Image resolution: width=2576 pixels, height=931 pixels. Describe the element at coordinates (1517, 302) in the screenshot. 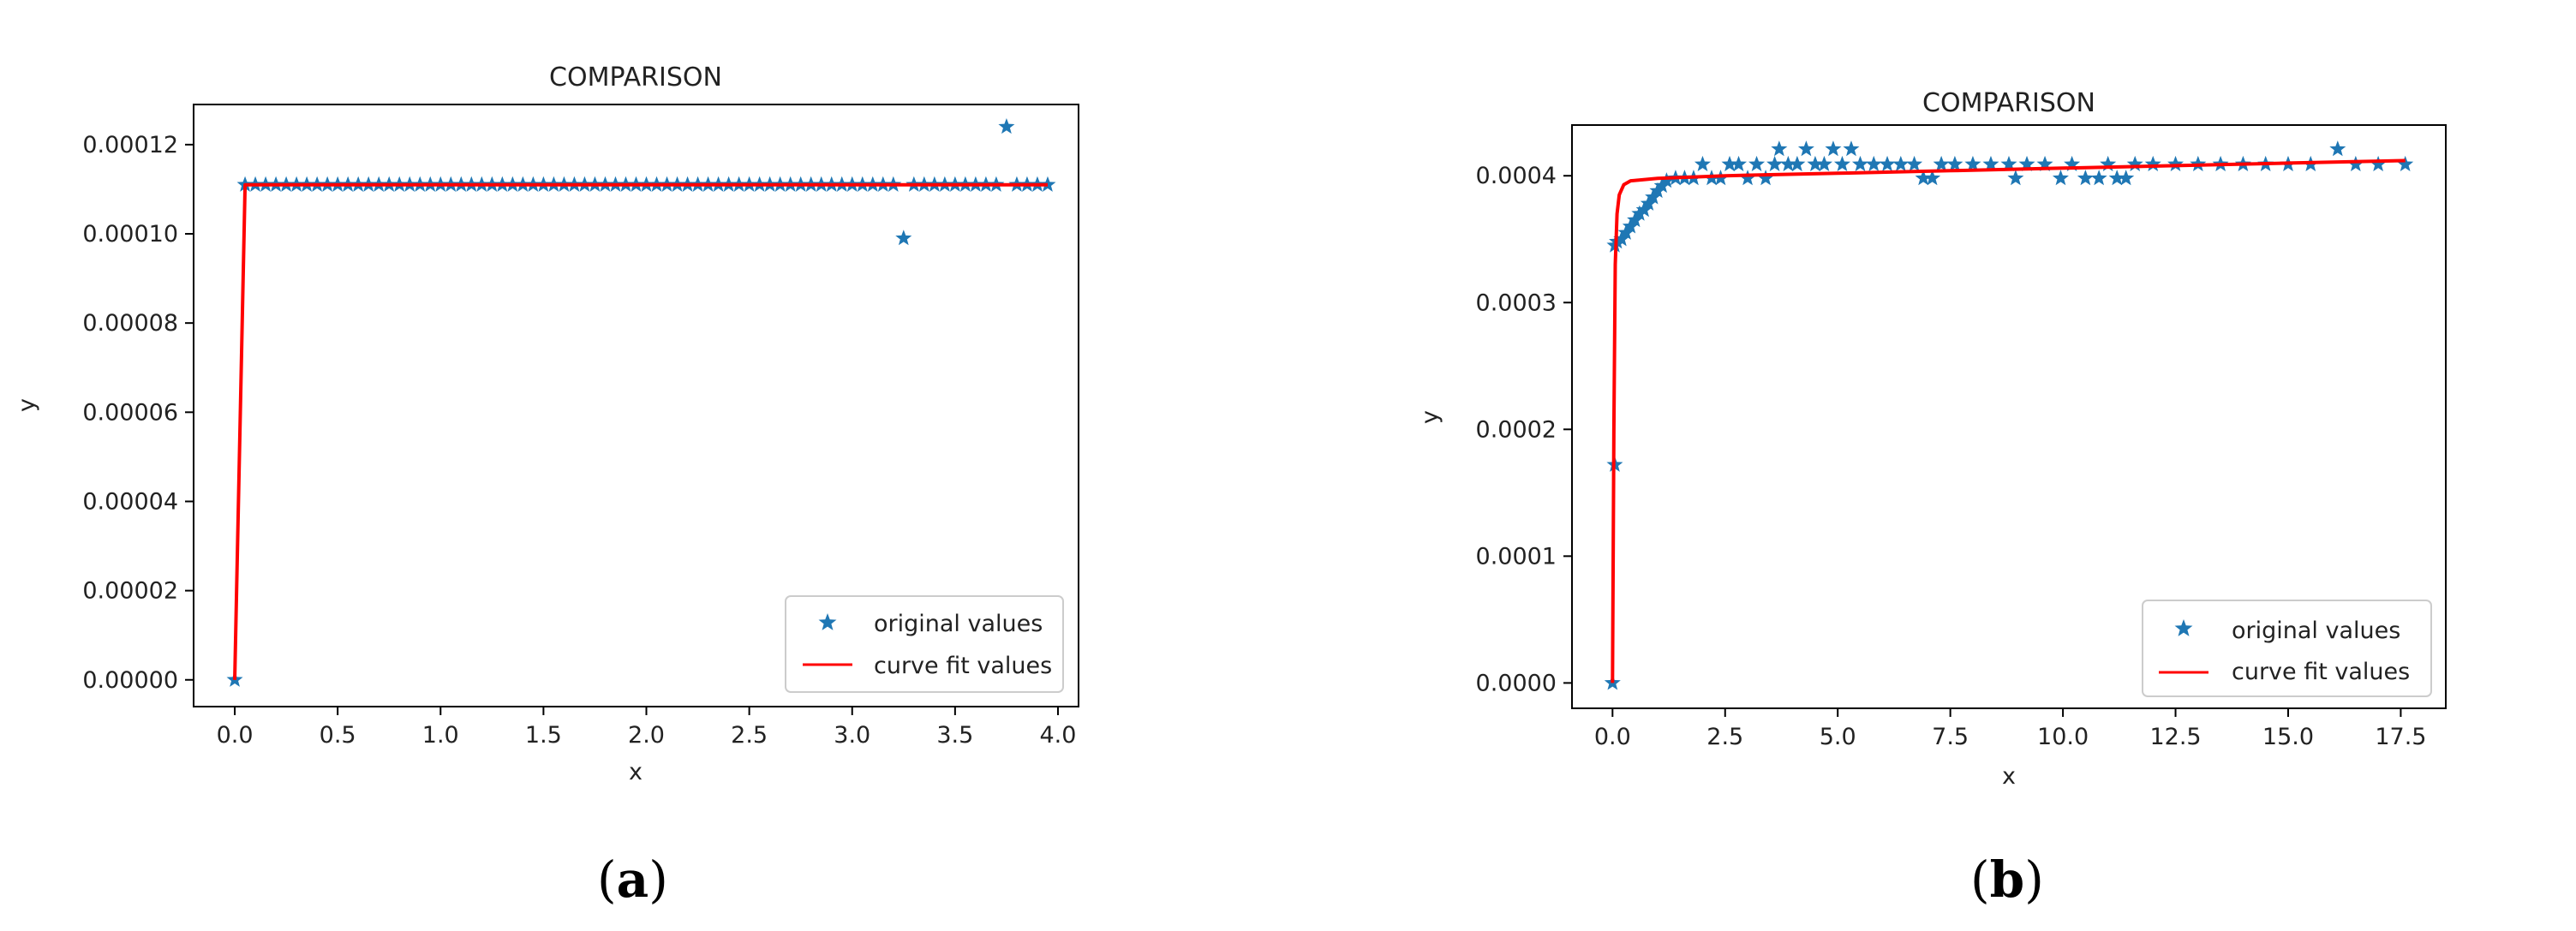

I see `y-tick-label: 0.0003` at that location.